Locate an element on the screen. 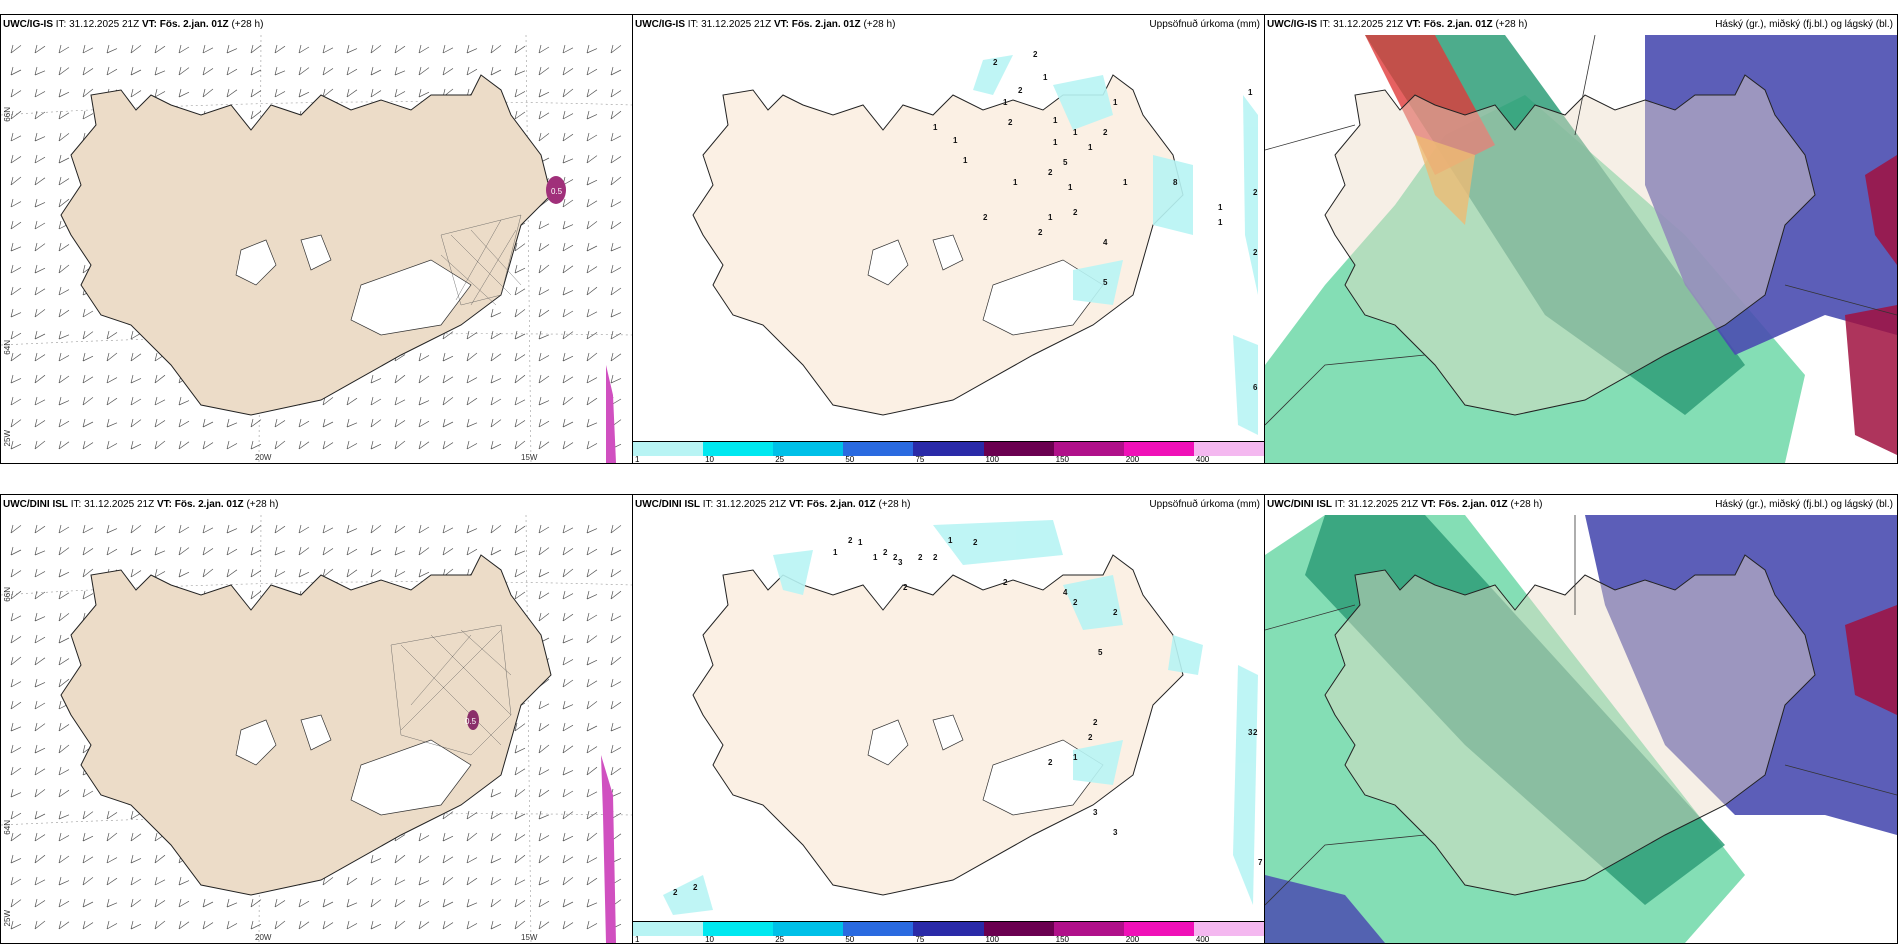  precip-value-label: 6 is located at coordinates (1255, 387).